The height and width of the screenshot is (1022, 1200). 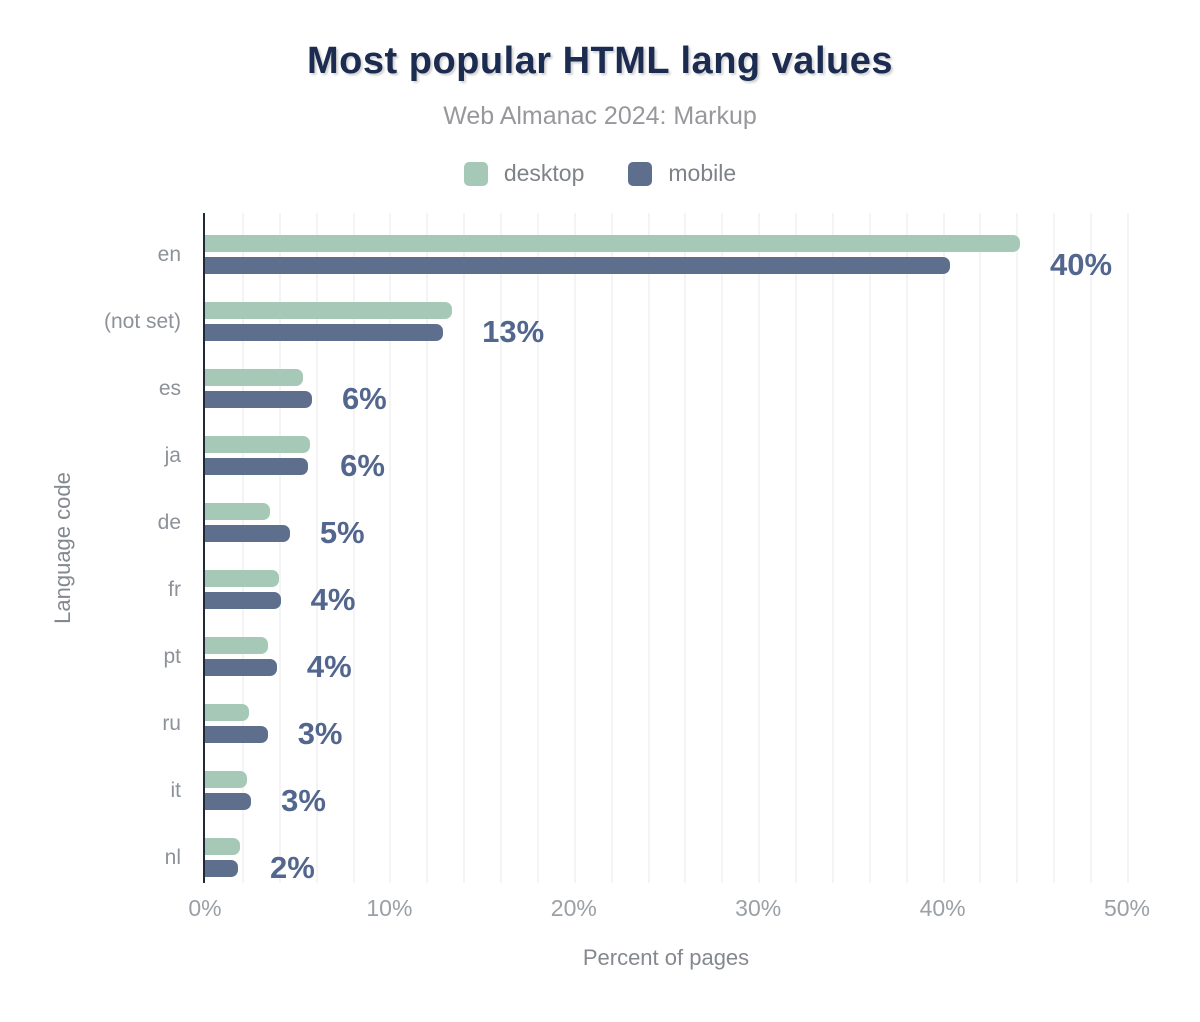 I want to click on value-label: 2%, so click(x=292, y=867).